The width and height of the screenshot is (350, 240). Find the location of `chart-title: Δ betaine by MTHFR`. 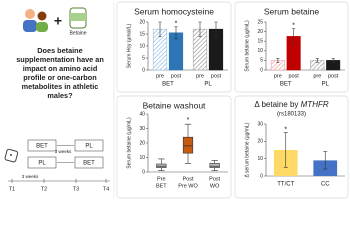

chart-title: Δ betaine by MTHFR is located at coordinates (291, 104).